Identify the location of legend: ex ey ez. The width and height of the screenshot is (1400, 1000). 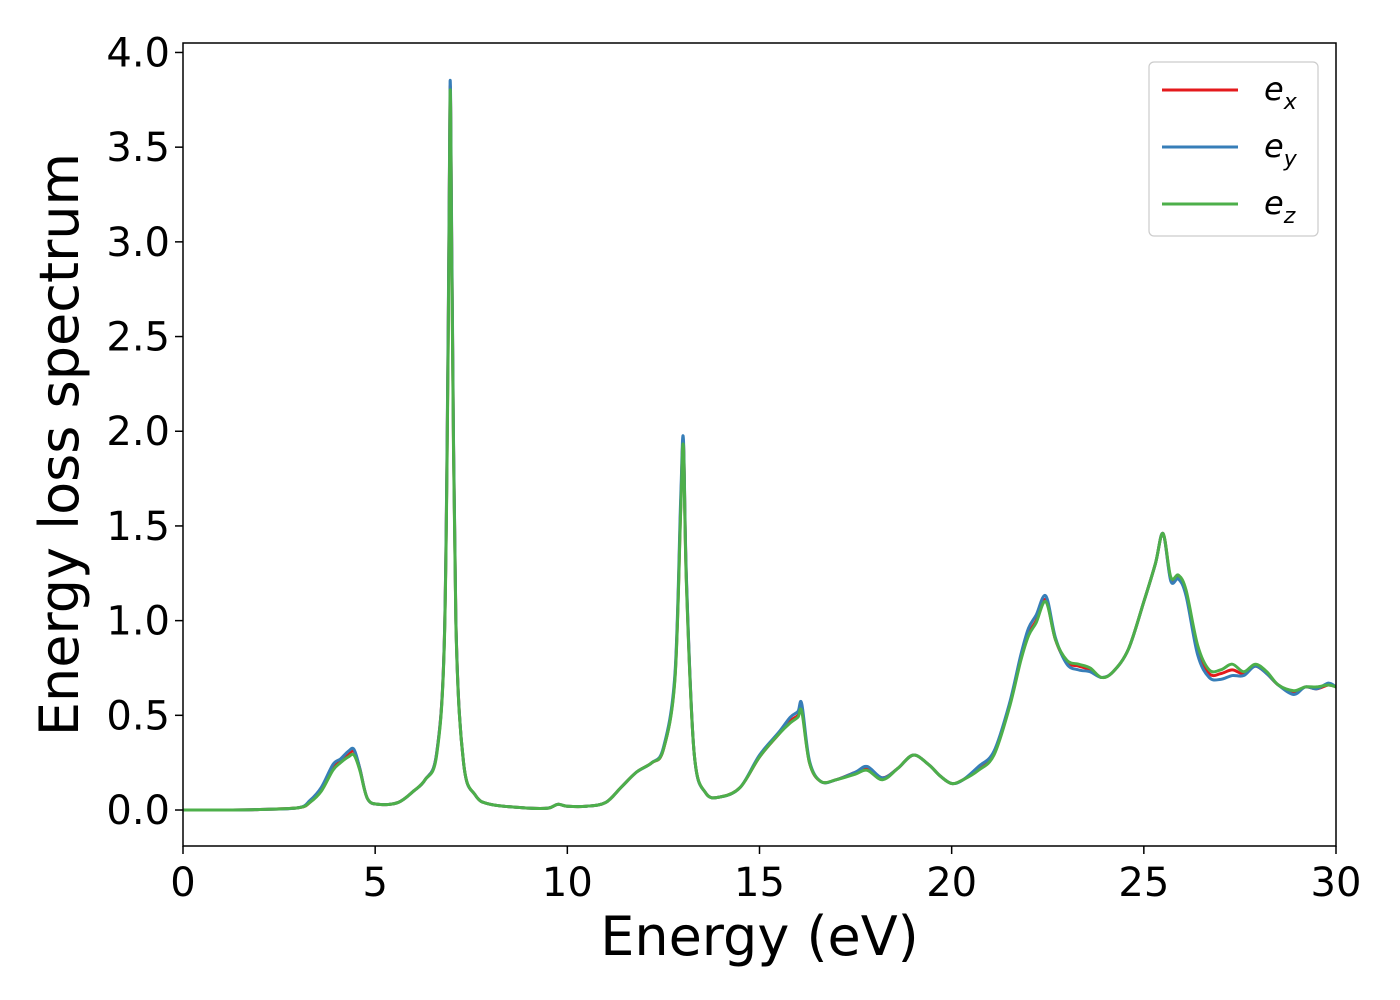
(1233, 149).